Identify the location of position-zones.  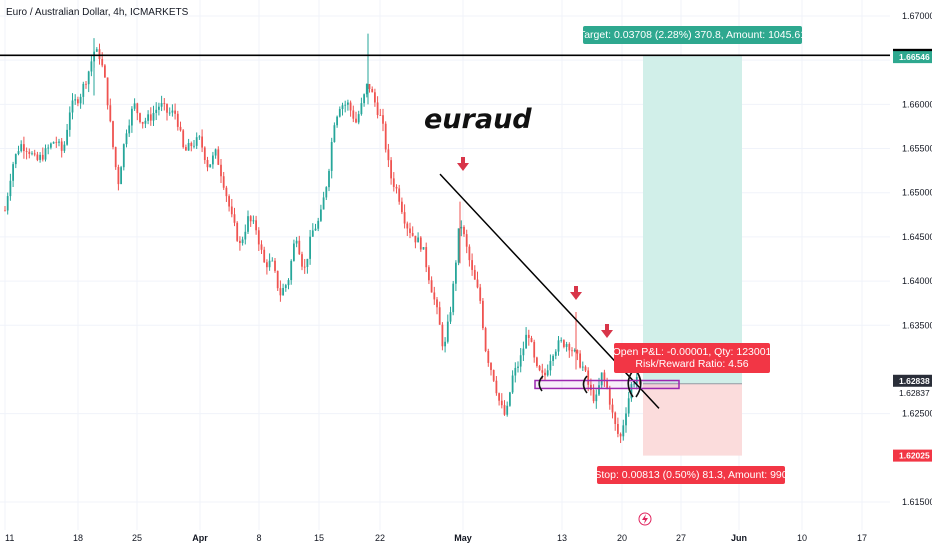
(692, 256).